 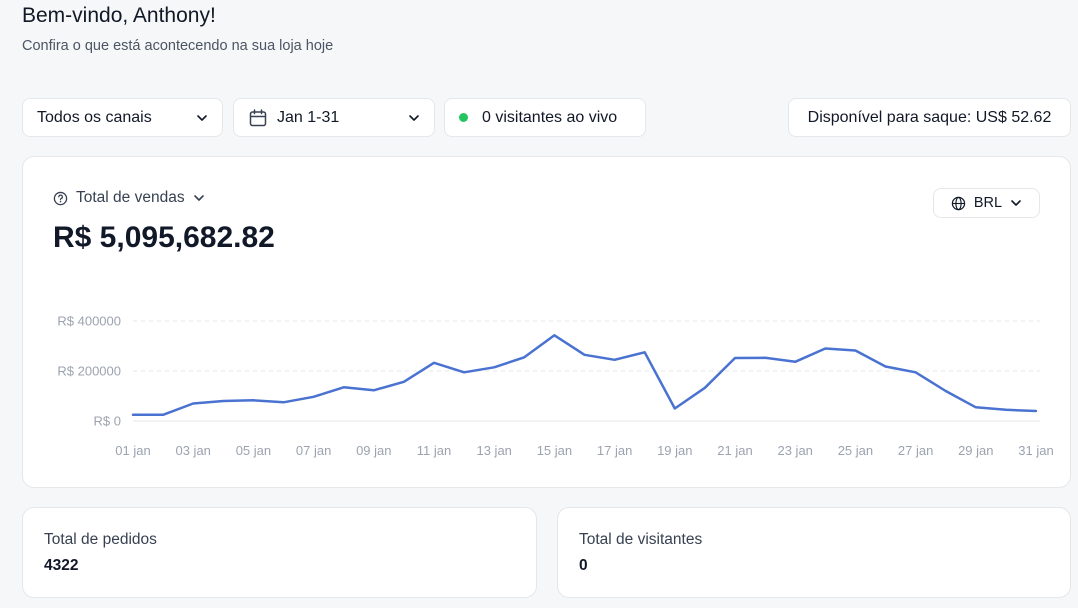 I want to click on y-tick-label: R$ 0, so click(x=107, y=421).